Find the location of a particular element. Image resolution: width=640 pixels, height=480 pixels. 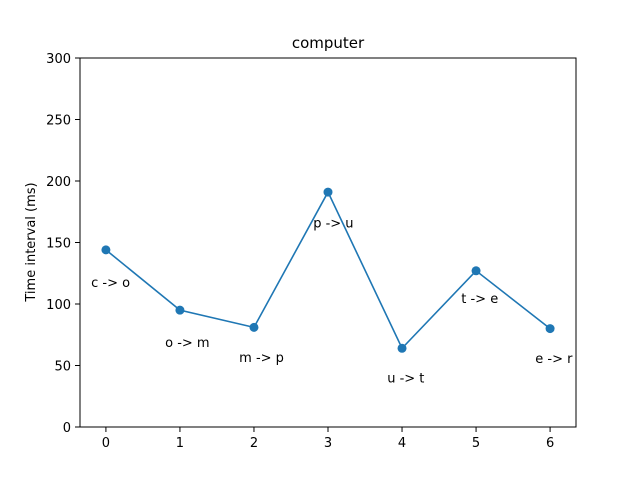

x-tick-label: 6 is located at coordinates (550, 443).